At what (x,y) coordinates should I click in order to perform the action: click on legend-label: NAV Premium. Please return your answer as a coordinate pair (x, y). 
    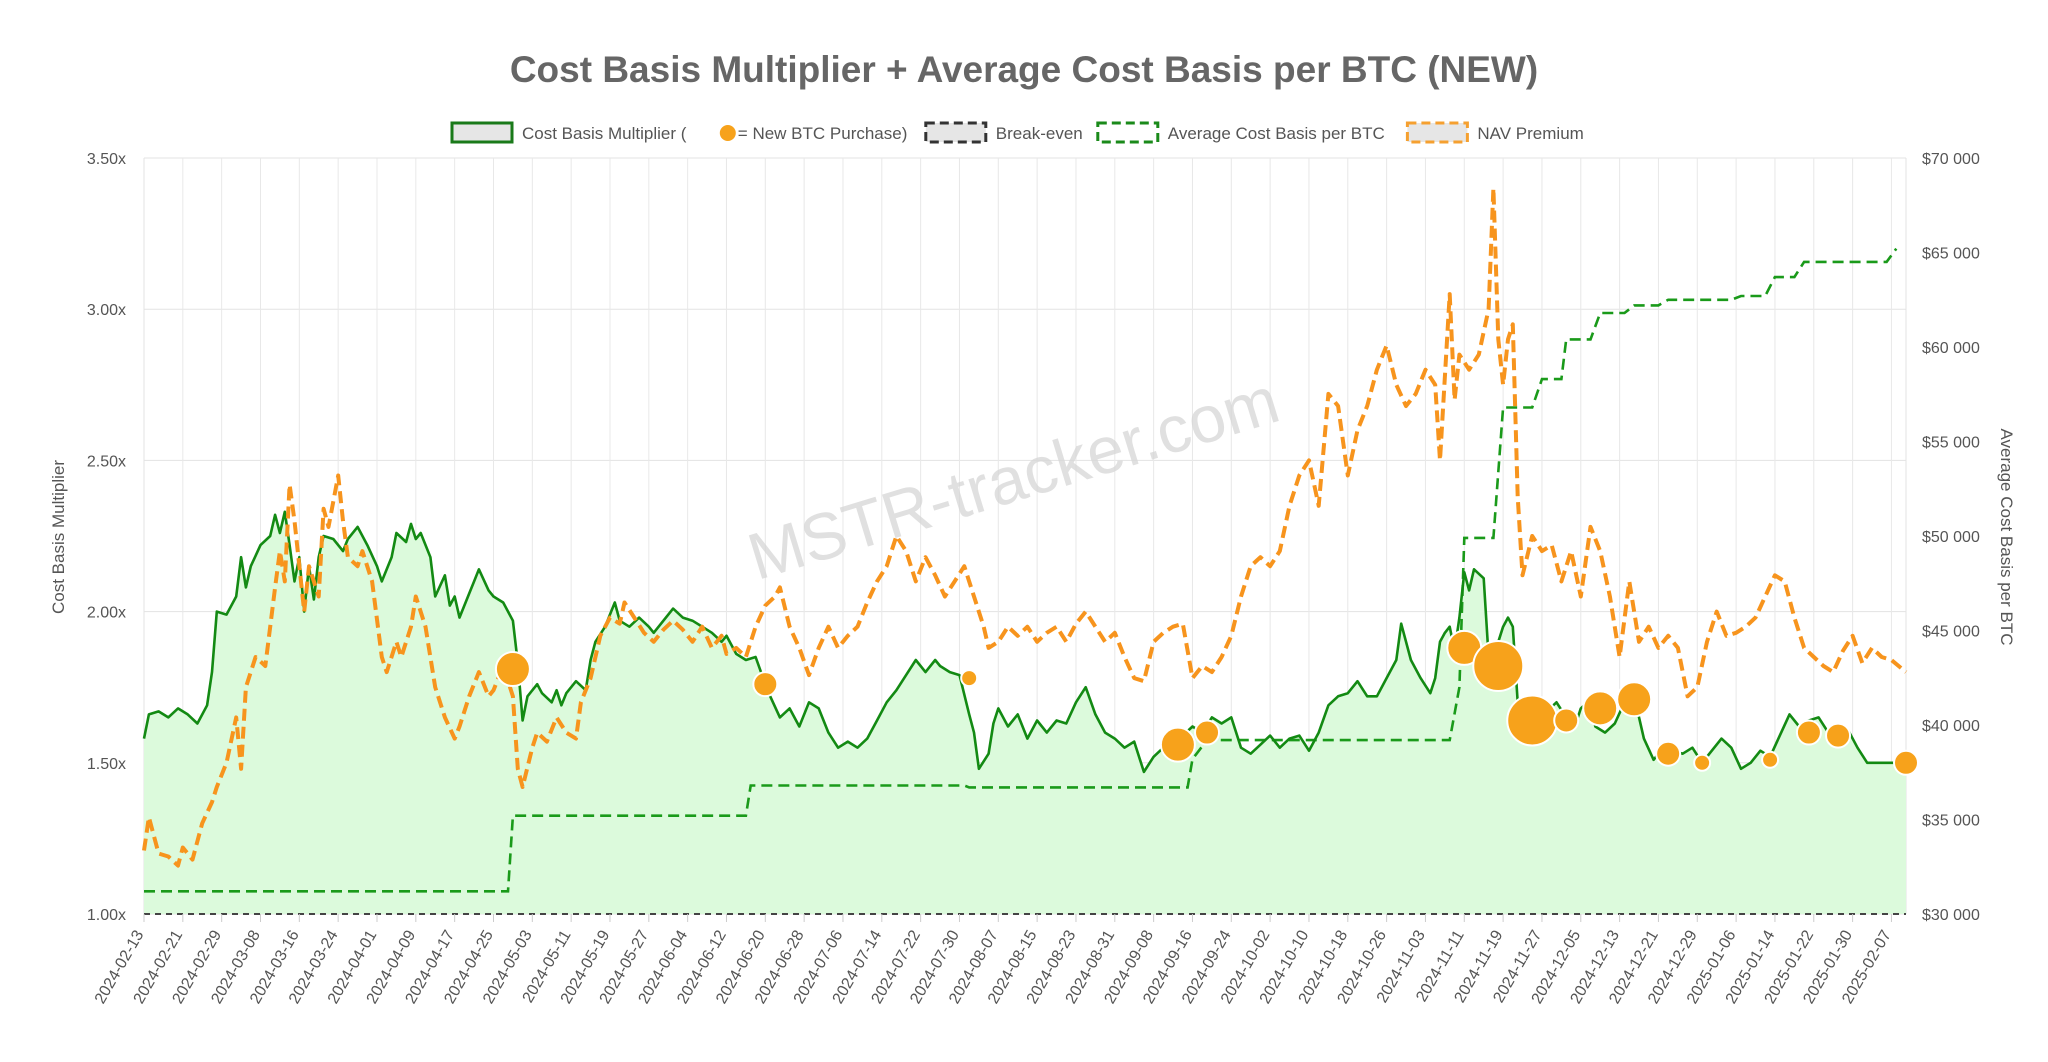
    Looking at the image, I should click on (1530, 133).